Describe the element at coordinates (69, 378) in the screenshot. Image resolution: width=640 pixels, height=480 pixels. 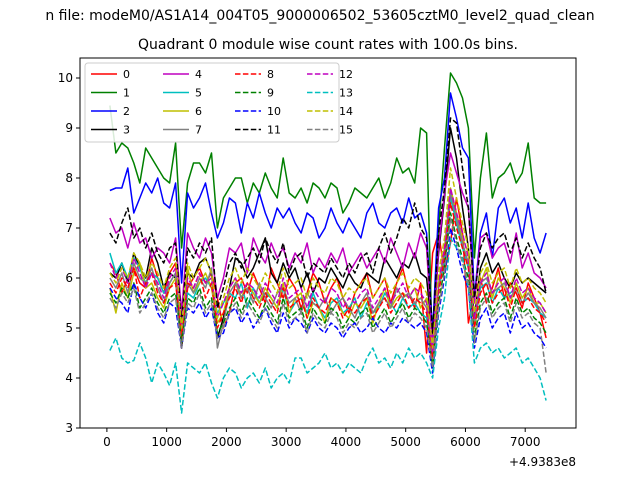
I see `y-tick-label: 4` at that location.